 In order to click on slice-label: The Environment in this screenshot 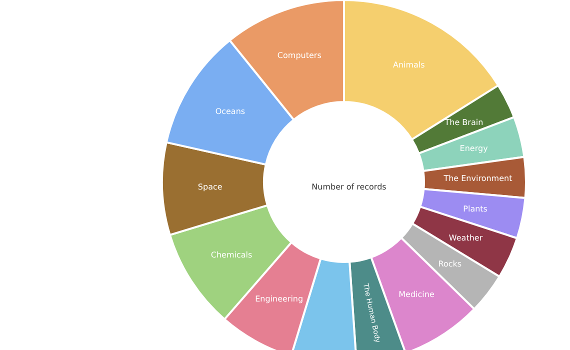, I will do `click(477, 179)`.